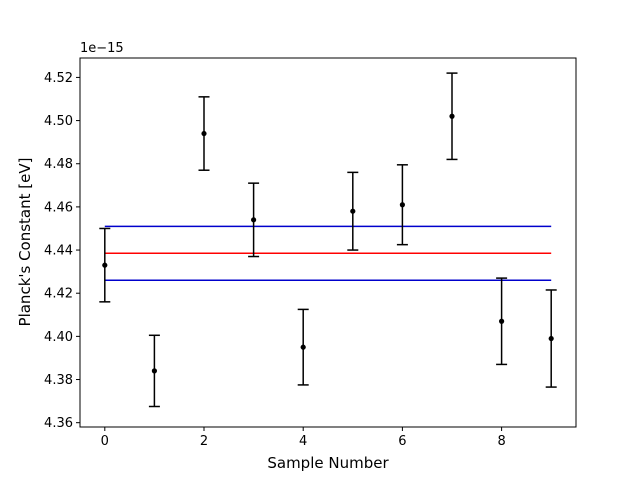  What do you see at coordinates (58, 121) in the screenshot?
I see `y-tick-label: 4.50` at bounding box center [58, 121].